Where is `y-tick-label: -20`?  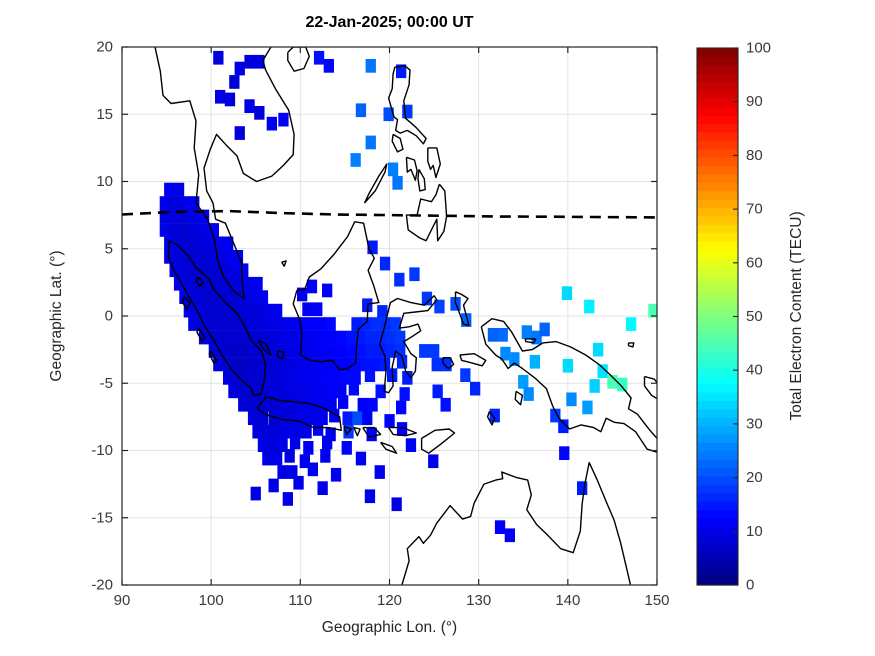 y-tick-label: -20 is located at coordinates (102, 585).